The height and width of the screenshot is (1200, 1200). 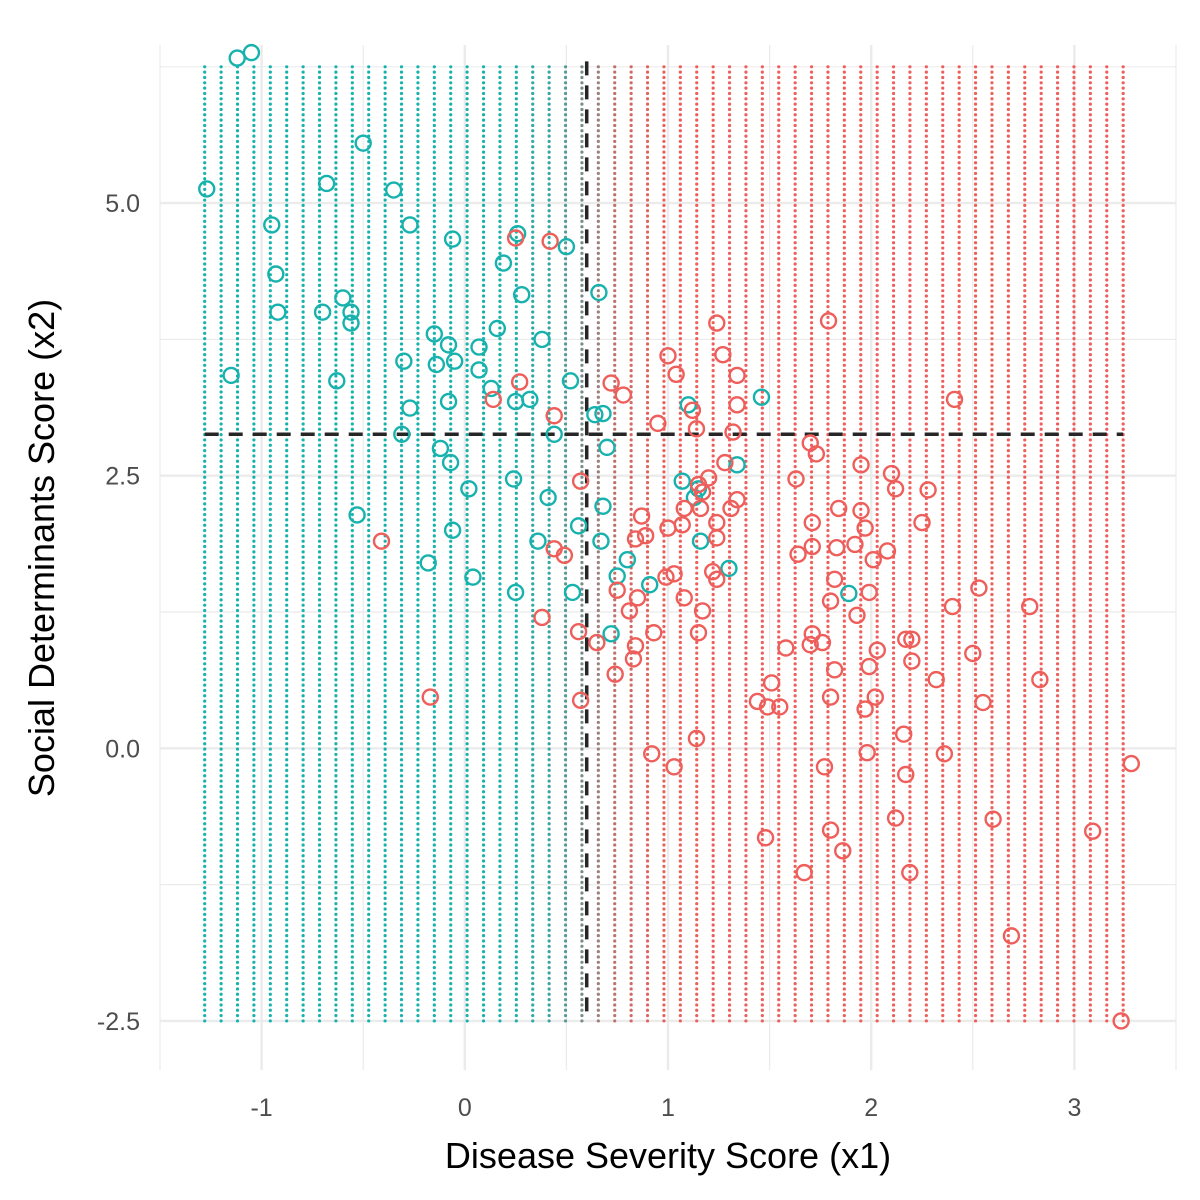 What do you see at coordinates (118, 613) in the screenshot?
I see `y-tick-labels: -2.5 0.0 2.5 5.0` at bounding box center [118, 613].